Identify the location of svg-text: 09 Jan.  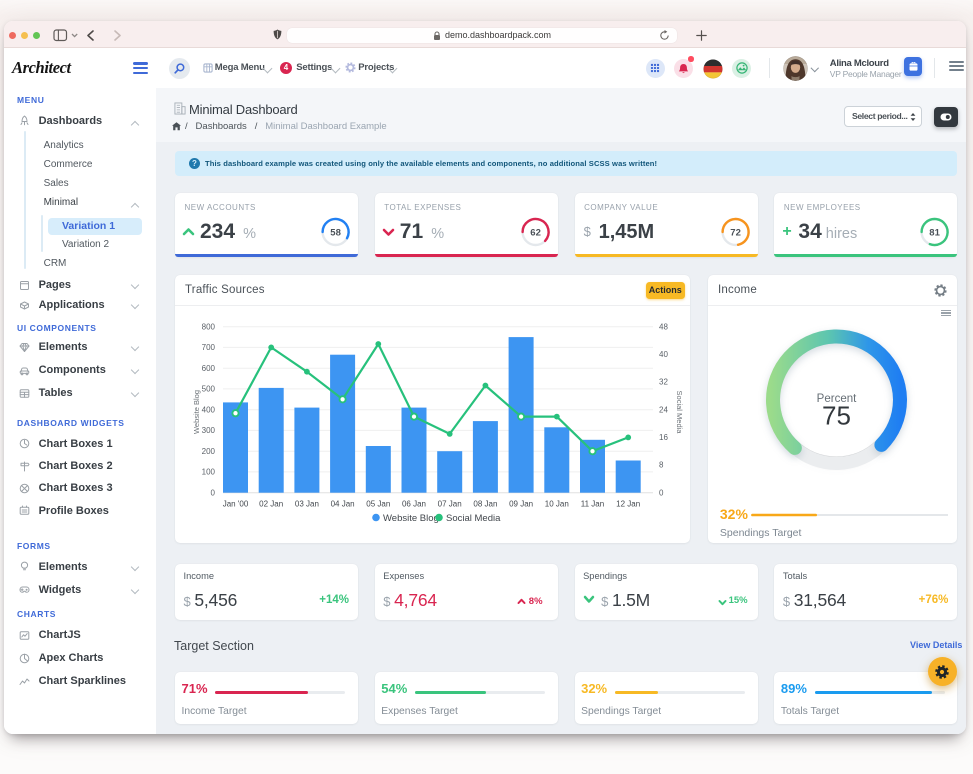
(521, 504).